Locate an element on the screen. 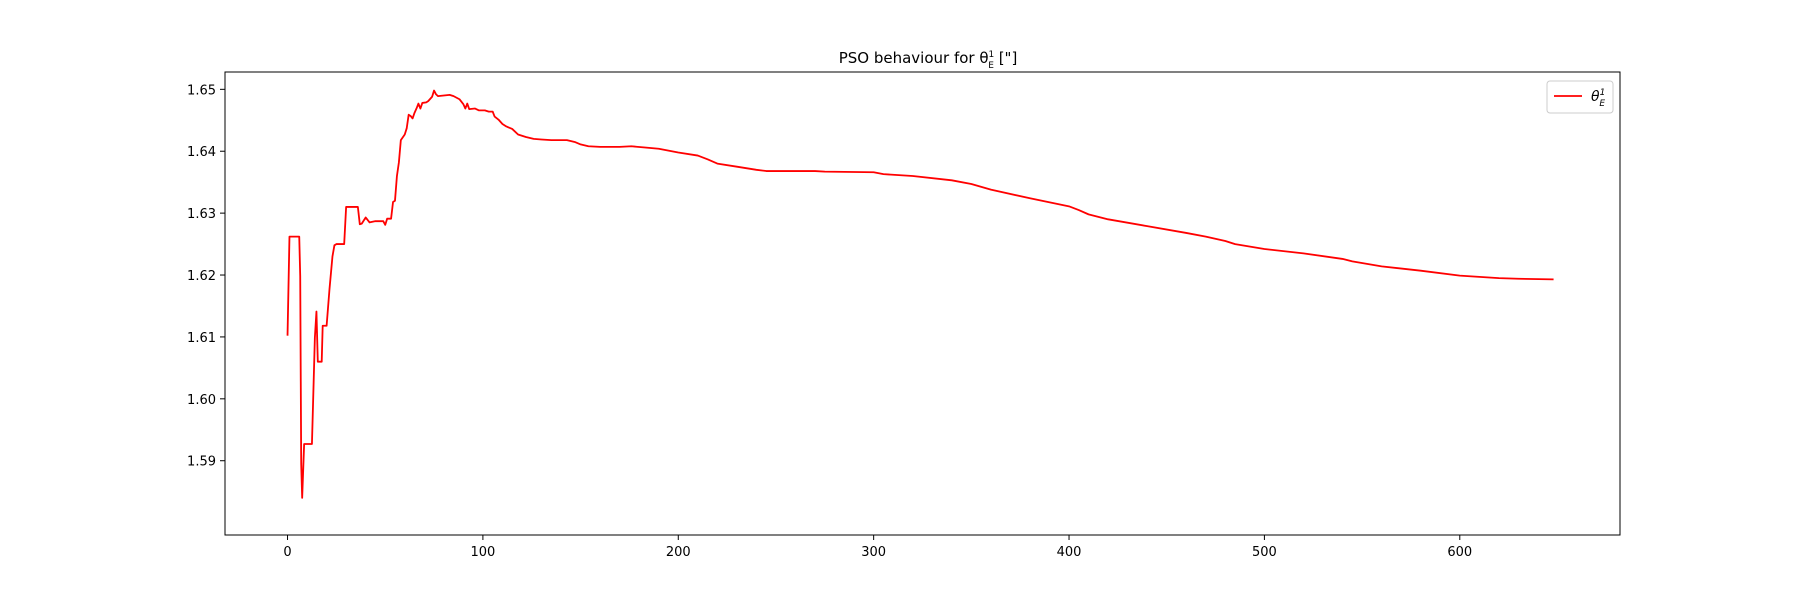  x-tick-label: 300 is located at coordinates (873, 552).